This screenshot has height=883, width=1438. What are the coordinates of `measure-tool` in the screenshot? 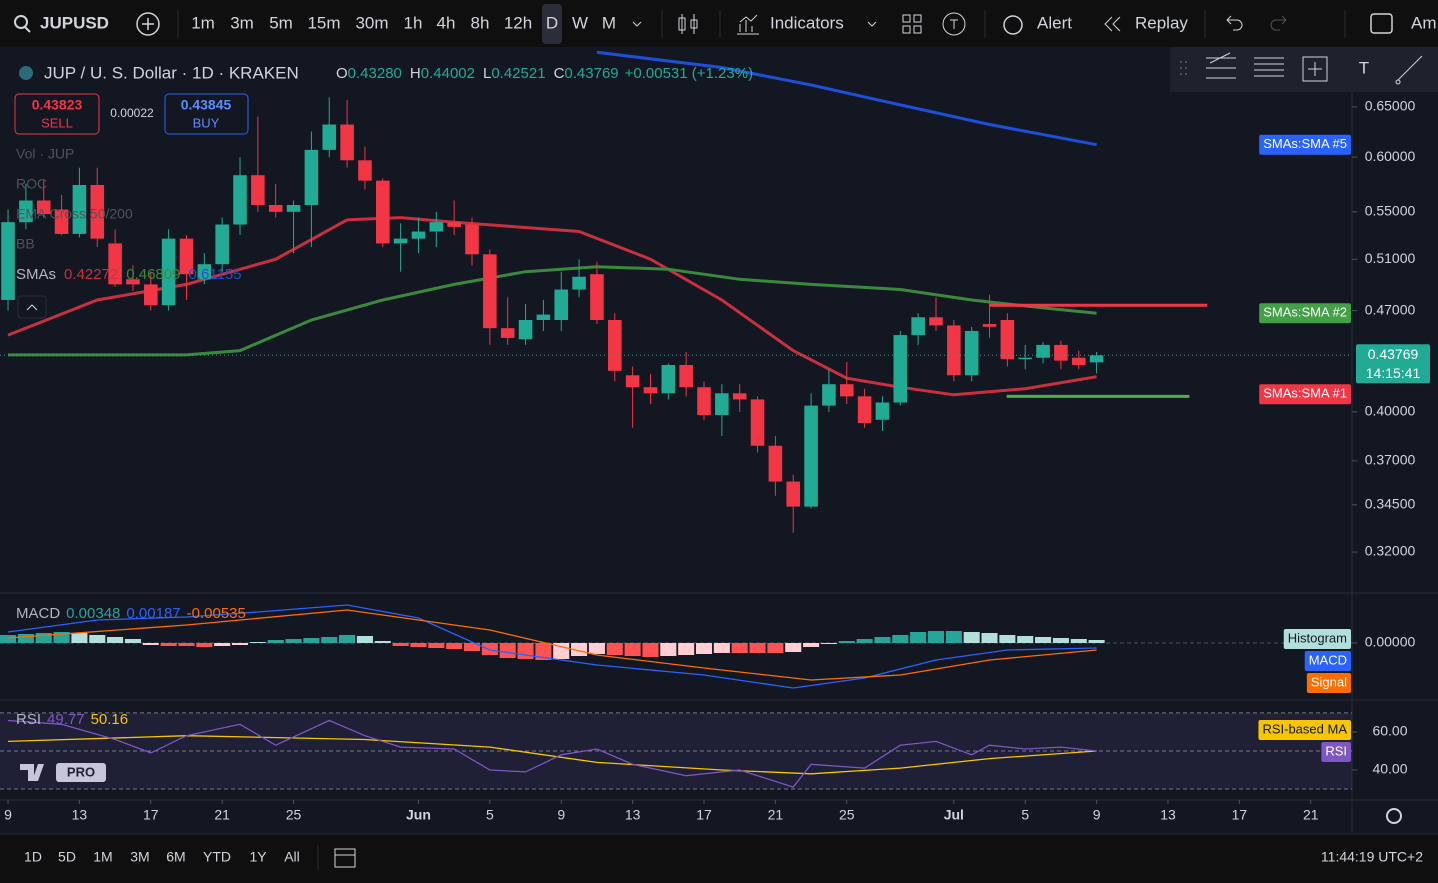 It's located at (1315, 69).